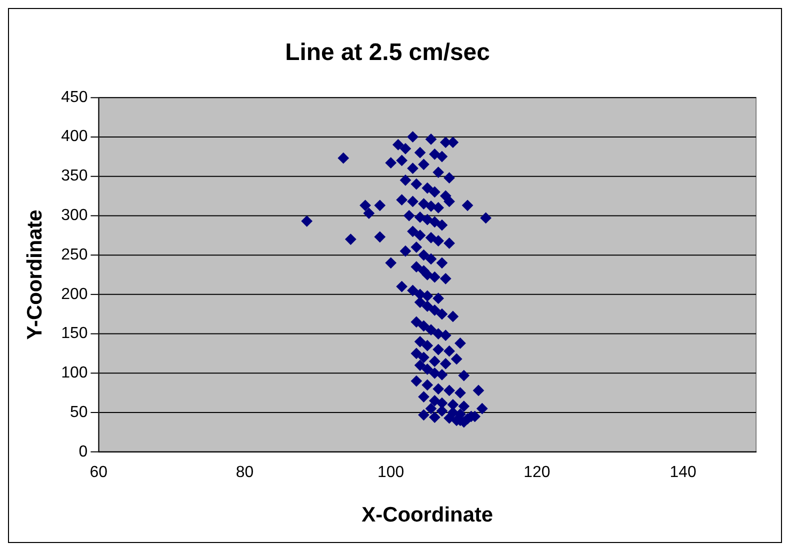 The image size is (790, 551). I want to click on x-tick-label: 140, so click(683, 472).